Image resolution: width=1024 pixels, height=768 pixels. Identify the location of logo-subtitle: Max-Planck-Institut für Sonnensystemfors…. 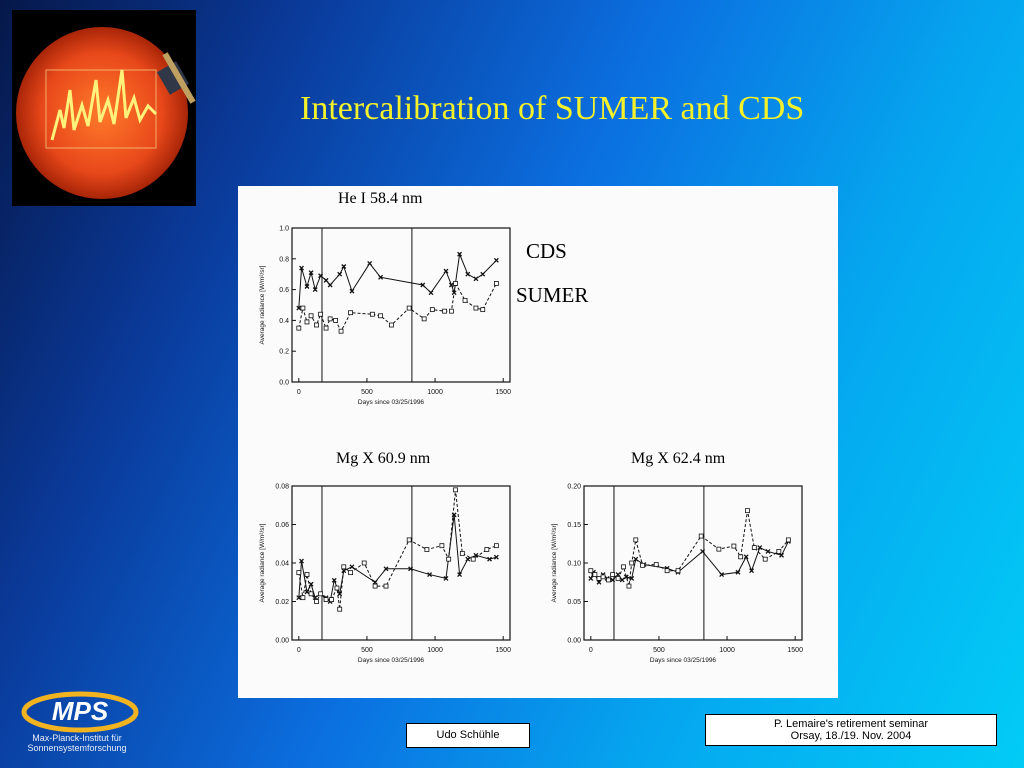
(77, 743).